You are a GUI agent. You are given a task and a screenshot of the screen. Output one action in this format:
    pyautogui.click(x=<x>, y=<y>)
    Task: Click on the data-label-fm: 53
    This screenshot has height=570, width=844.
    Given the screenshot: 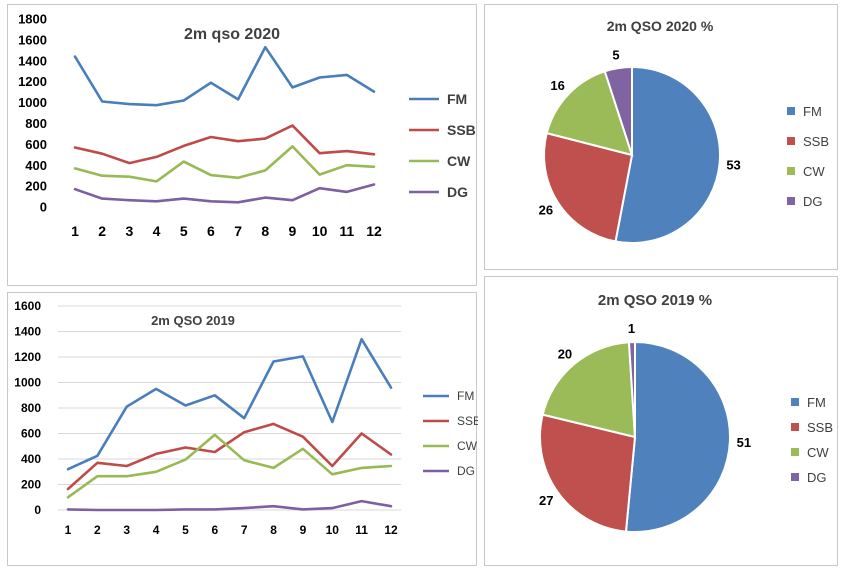 What is the action you would take?
    pyautogui.click(x=733, y=165)
    